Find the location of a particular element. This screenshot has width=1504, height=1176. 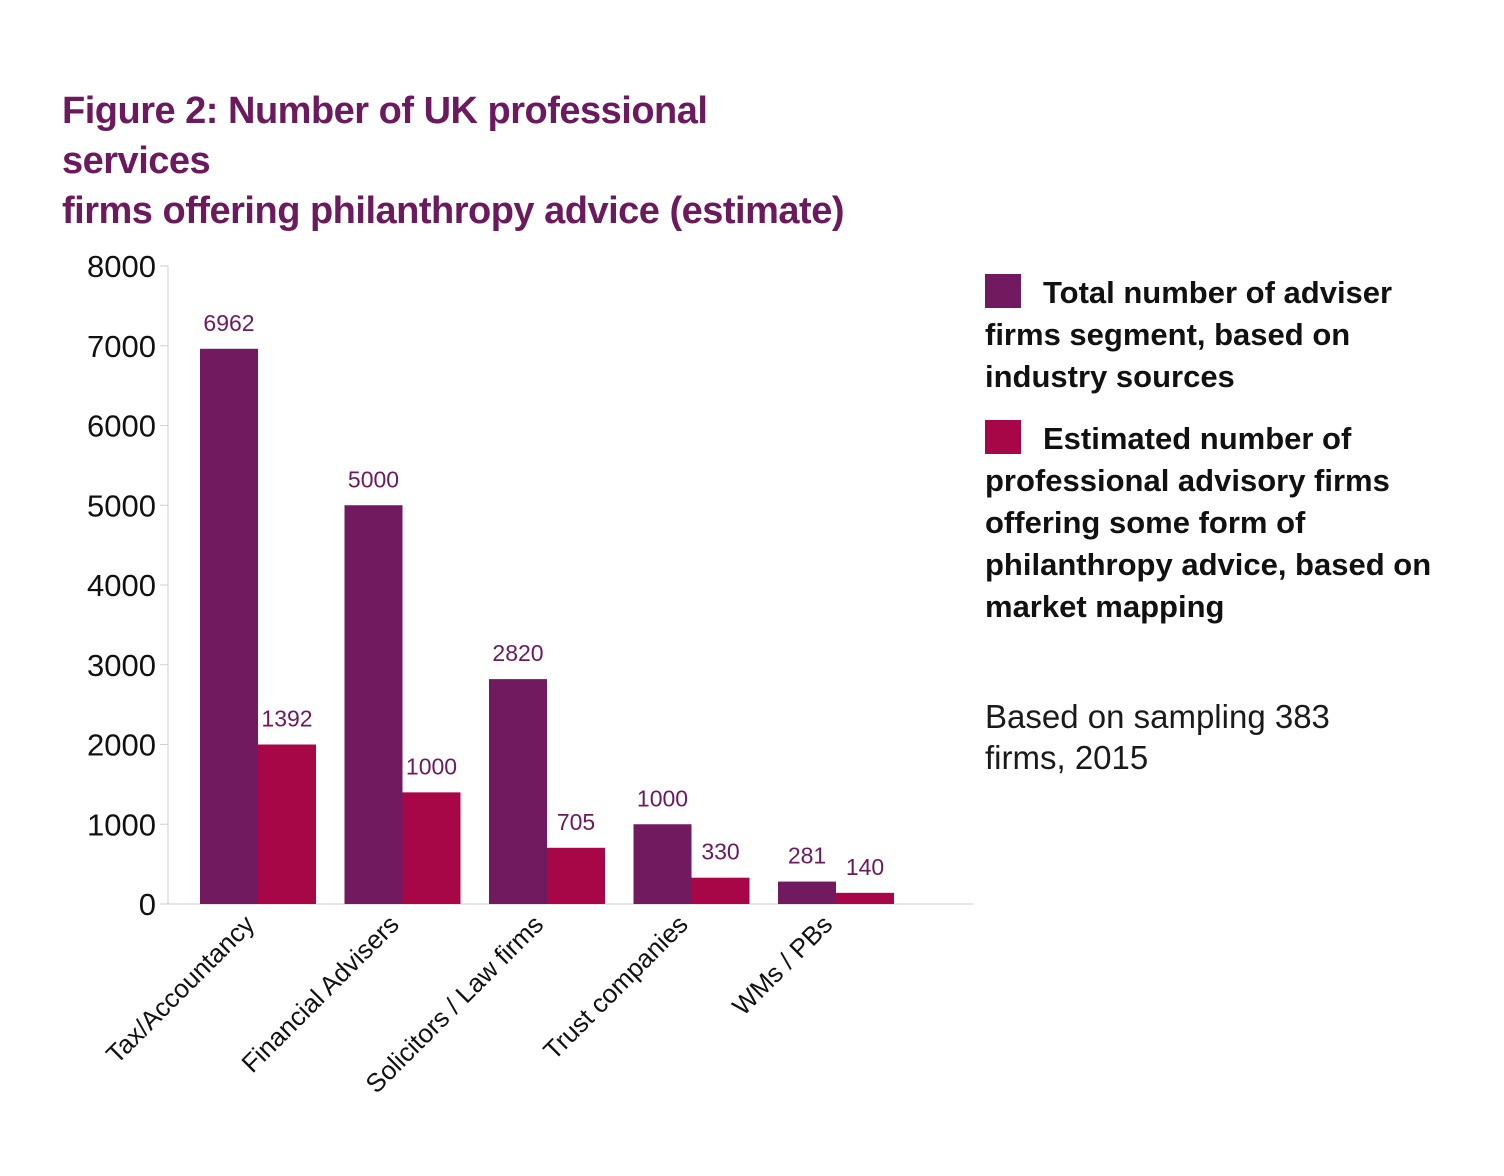

y-axis: 0 1000 2000 3000 4000 5000 6000 7000 8000 is located at coordinates (128, 585).